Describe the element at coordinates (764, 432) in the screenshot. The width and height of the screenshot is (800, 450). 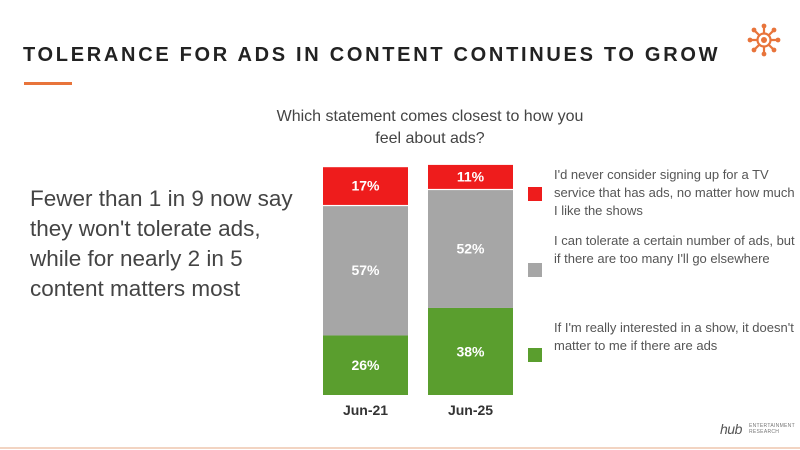
I see `brand-subtitle-line-2: RESEARCH` at that location.